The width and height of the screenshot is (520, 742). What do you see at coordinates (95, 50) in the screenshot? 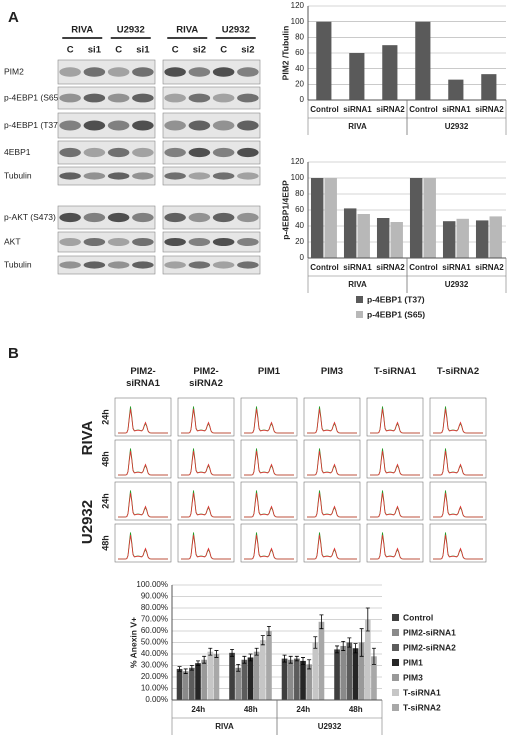
I see `lane-label: si1` at bounding box center [95, 50].